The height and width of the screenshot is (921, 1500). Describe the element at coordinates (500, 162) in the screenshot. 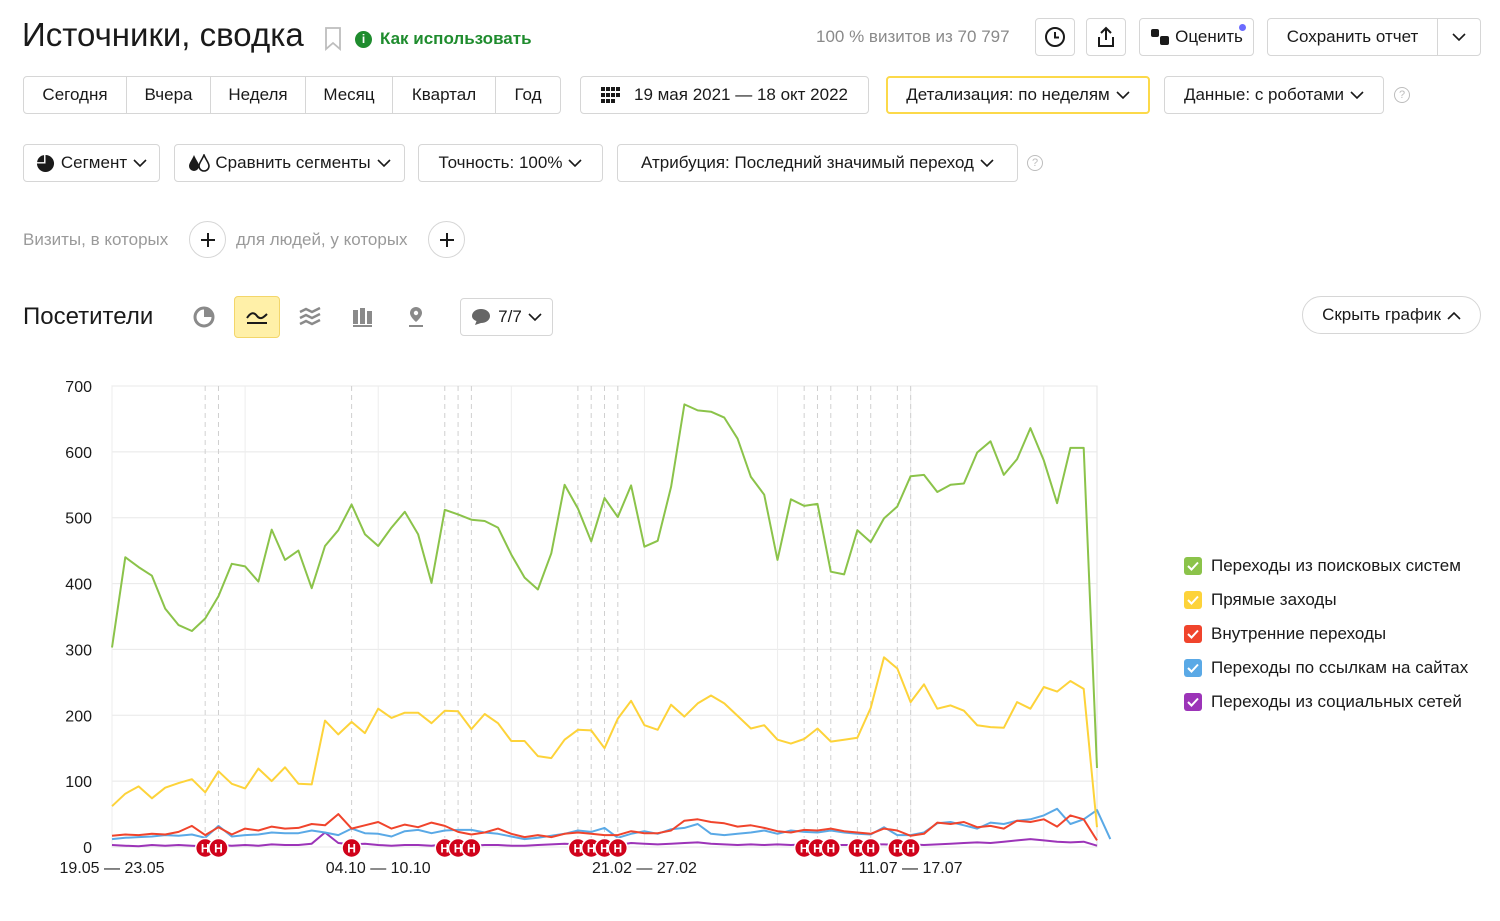

I see `accuracy-label: Точность: 100%` at that location.